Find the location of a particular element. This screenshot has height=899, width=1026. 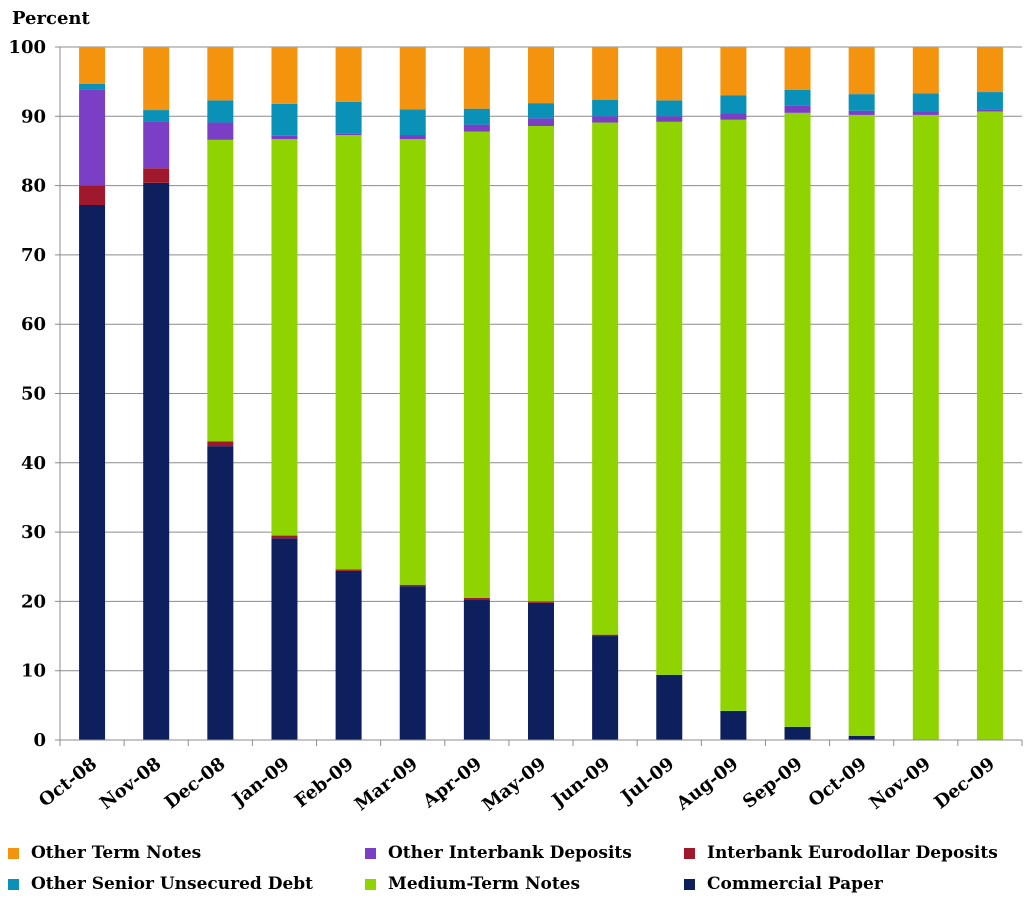

y-axis-title: Percent is located at coordinates (51, 18).